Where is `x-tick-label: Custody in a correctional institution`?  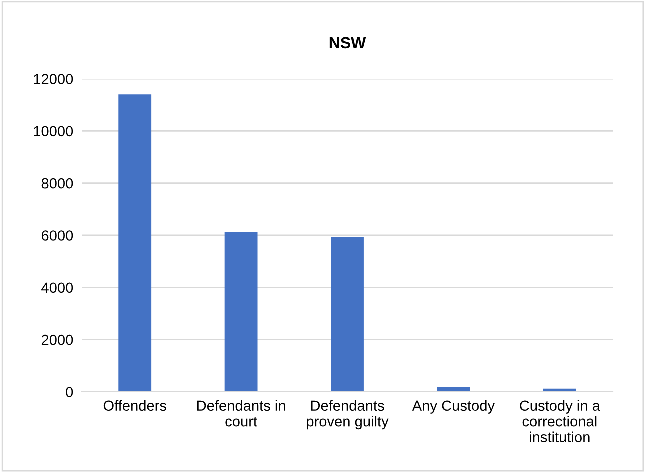 x-tick-label: Custody in a correctional institution is located at coordinates (560, 421).